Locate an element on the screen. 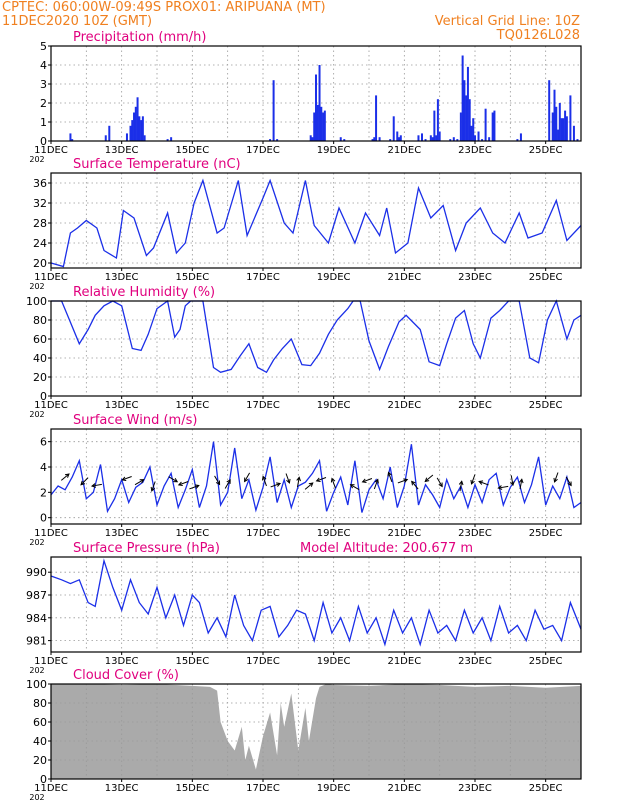 Image resolution: width=618 pixels, height=800 pixels. cloud-ytick-label: 20 is located at coordinates (40, 760).